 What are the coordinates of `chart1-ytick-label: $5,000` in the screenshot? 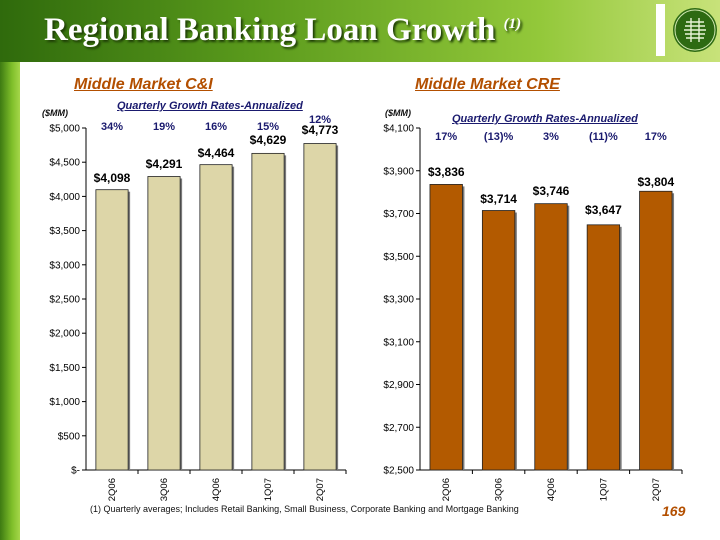 It's located at (64, 129).